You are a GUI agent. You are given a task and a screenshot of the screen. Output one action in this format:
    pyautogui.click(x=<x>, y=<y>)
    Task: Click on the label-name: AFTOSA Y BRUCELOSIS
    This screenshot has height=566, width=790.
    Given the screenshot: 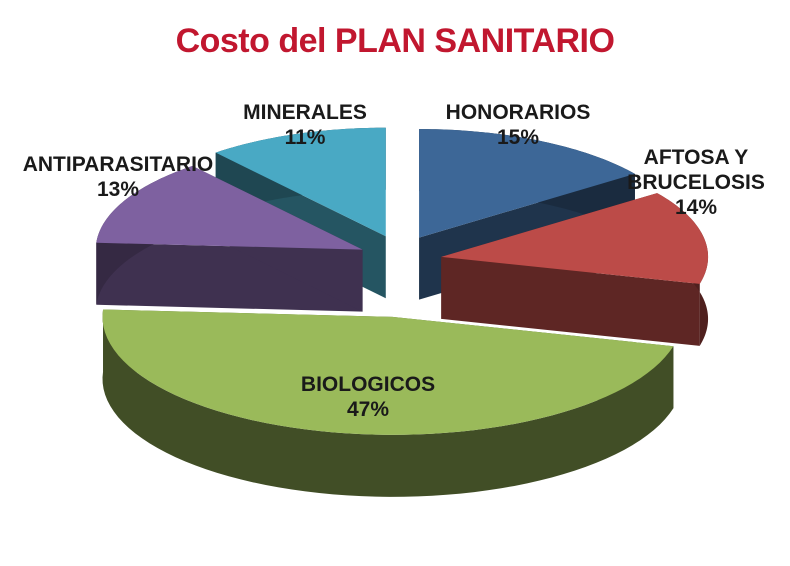 What is the action you would take?
    pyautogui.click(x=696, y=170)
    